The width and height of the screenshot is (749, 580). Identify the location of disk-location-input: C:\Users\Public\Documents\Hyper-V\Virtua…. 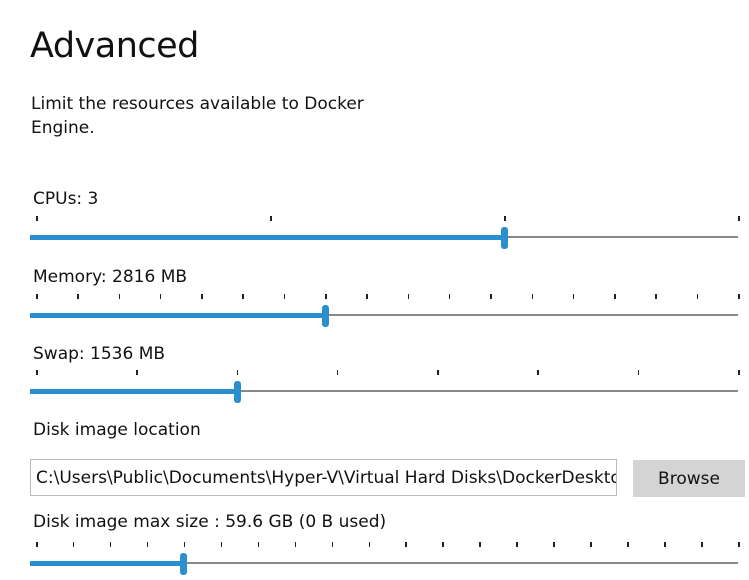
(323, 477).